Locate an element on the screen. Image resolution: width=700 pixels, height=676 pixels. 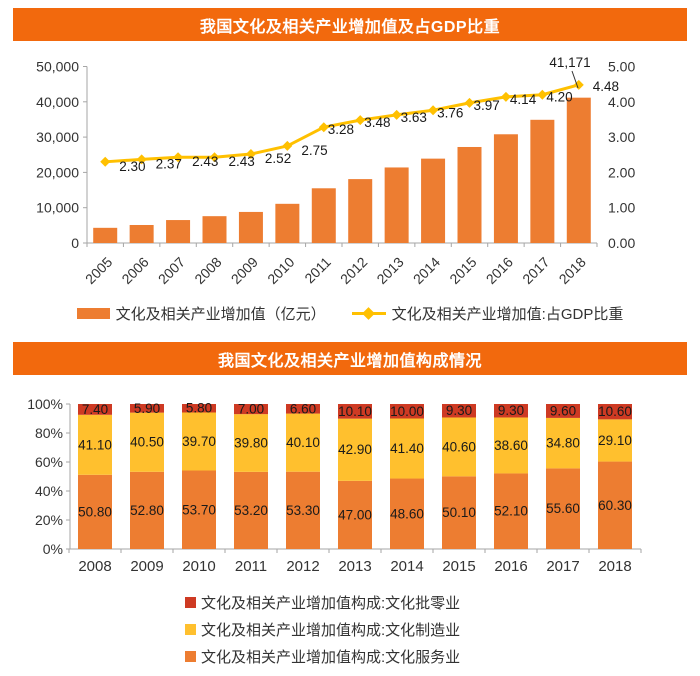
segment-value-label: 50.10 is located at coordinates (459, 512).